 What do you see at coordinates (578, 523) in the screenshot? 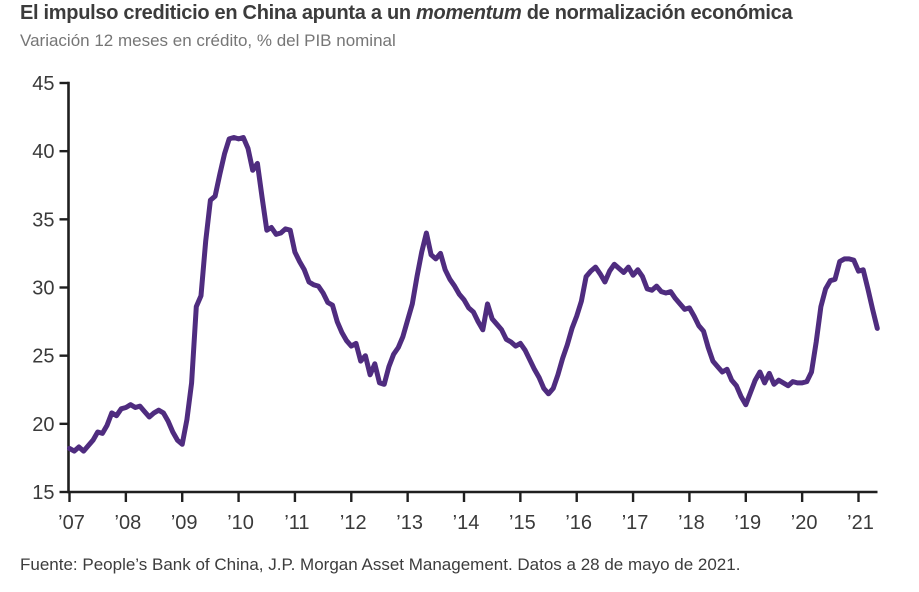
I see `svg-text: ’16` at bounding box center [578, 523].